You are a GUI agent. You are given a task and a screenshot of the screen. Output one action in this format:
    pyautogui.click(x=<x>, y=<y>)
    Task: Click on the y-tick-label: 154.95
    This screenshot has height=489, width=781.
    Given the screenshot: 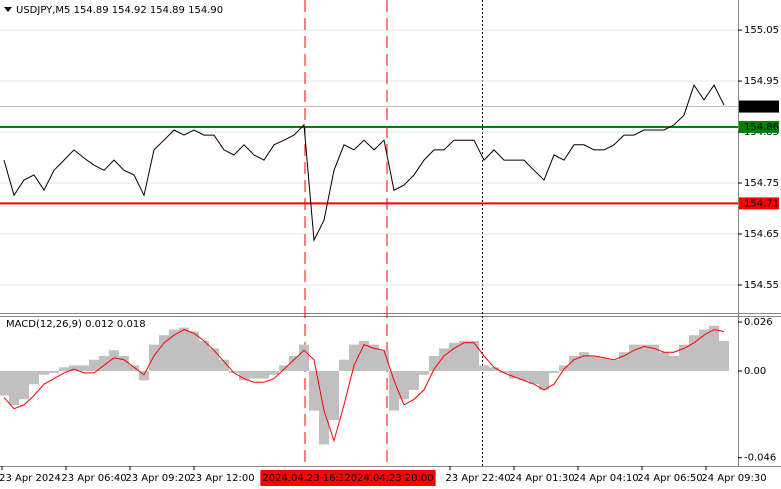 What is the action you would take?
    pyautogui.click(x=761, y=81)
    